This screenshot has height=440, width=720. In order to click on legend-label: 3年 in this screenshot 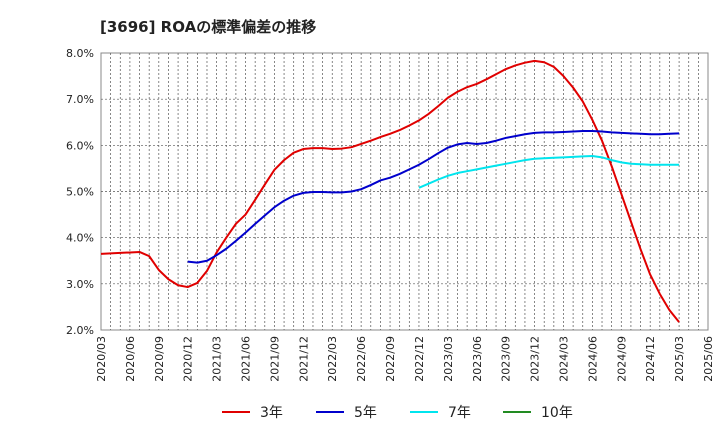, I will do `click(271, 413)`.